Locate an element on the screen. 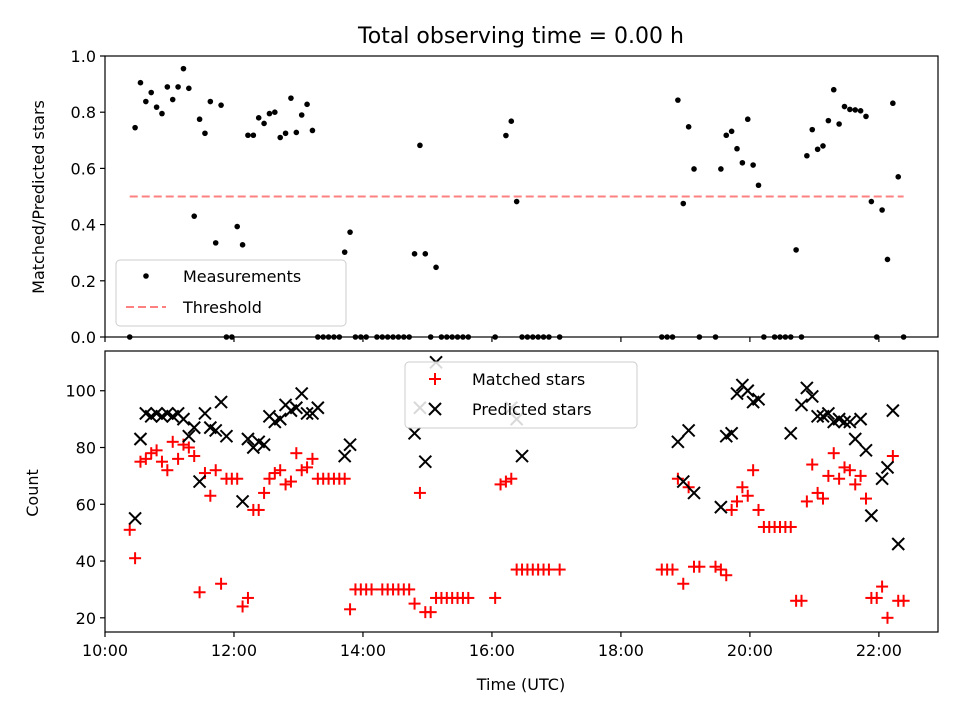 The height and width of the screenshot is (720, 960). y-tick-label: 20 is located at coordinates (86, 618).